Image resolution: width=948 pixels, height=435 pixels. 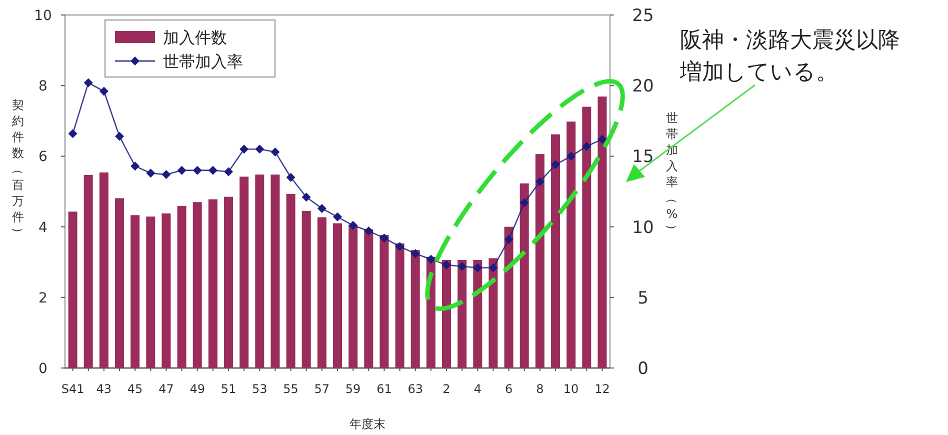 I want to click on y2-tick-label: 0, so click(x=643, y=369).